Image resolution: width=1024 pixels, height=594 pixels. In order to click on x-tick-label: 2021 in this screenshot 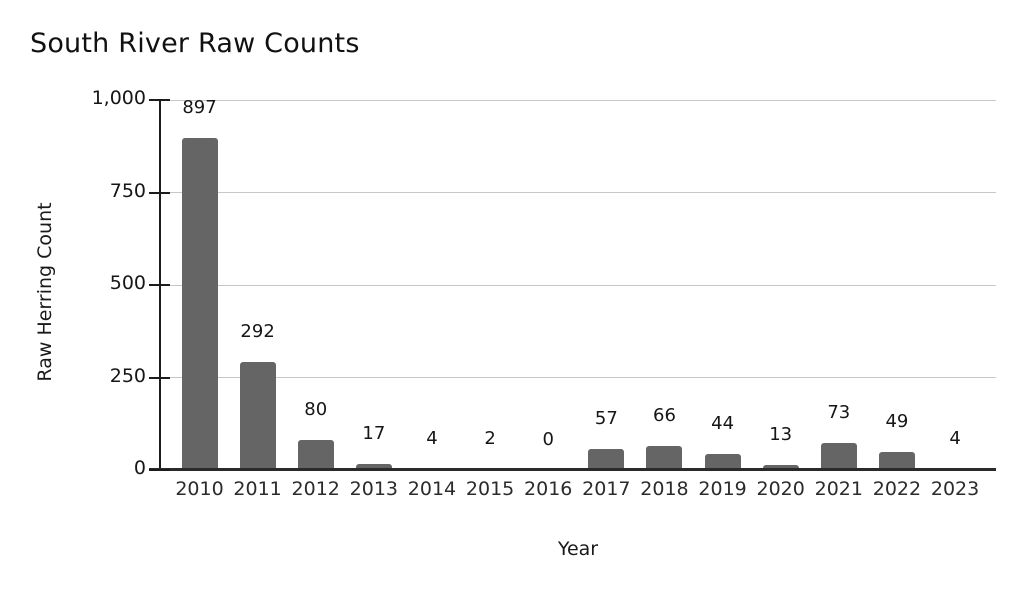, I will do `click(838, 489)`.